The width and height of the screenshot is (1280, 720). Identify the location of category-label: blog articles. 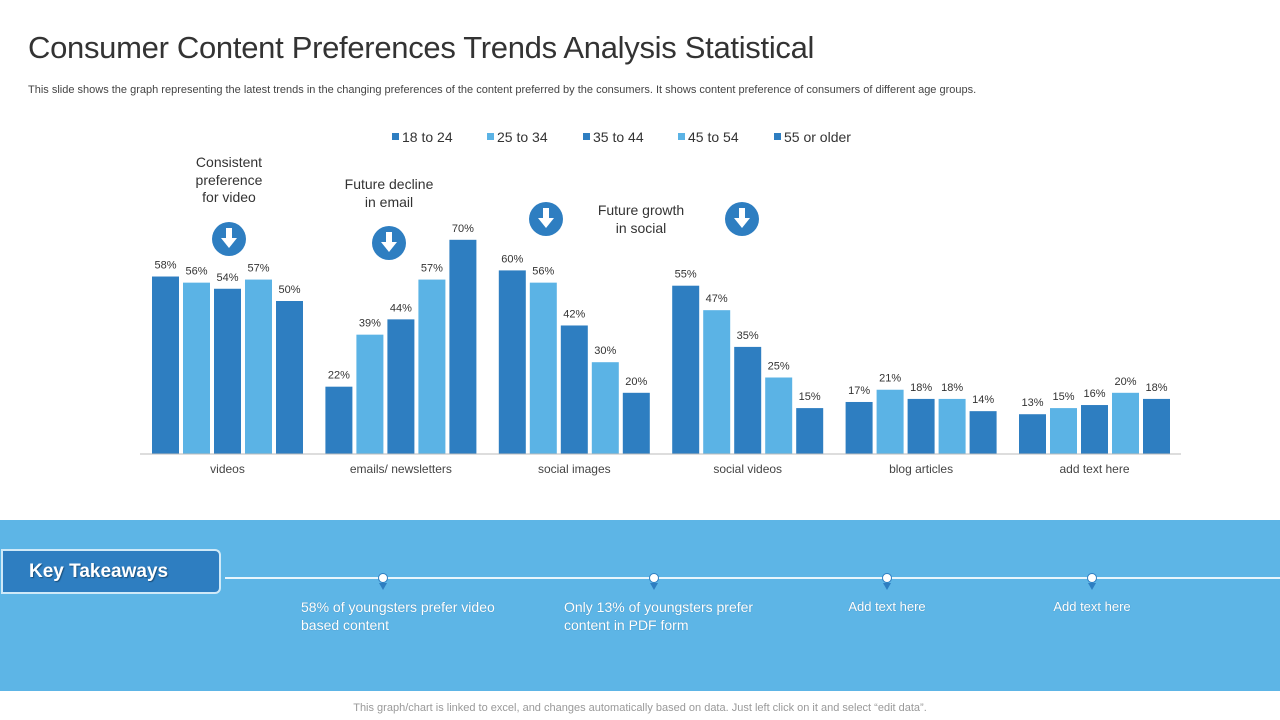
(921, 469).